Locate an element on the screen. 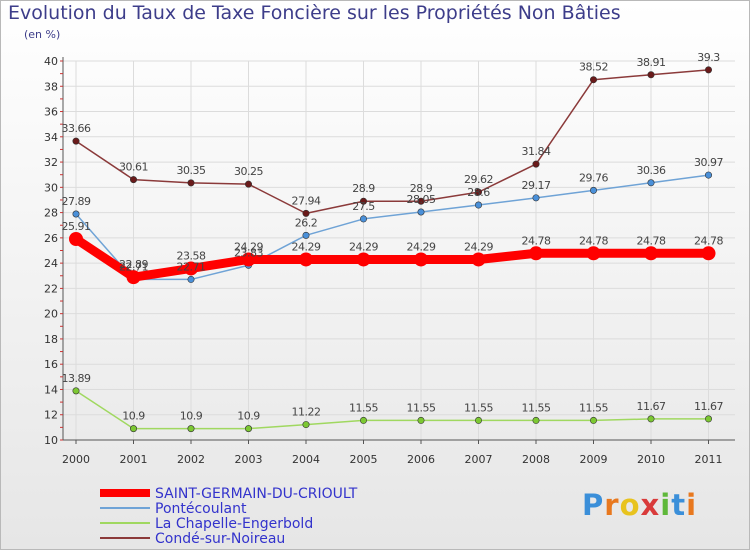  y-tick-label: 24 is located at coordinates (51, 263).